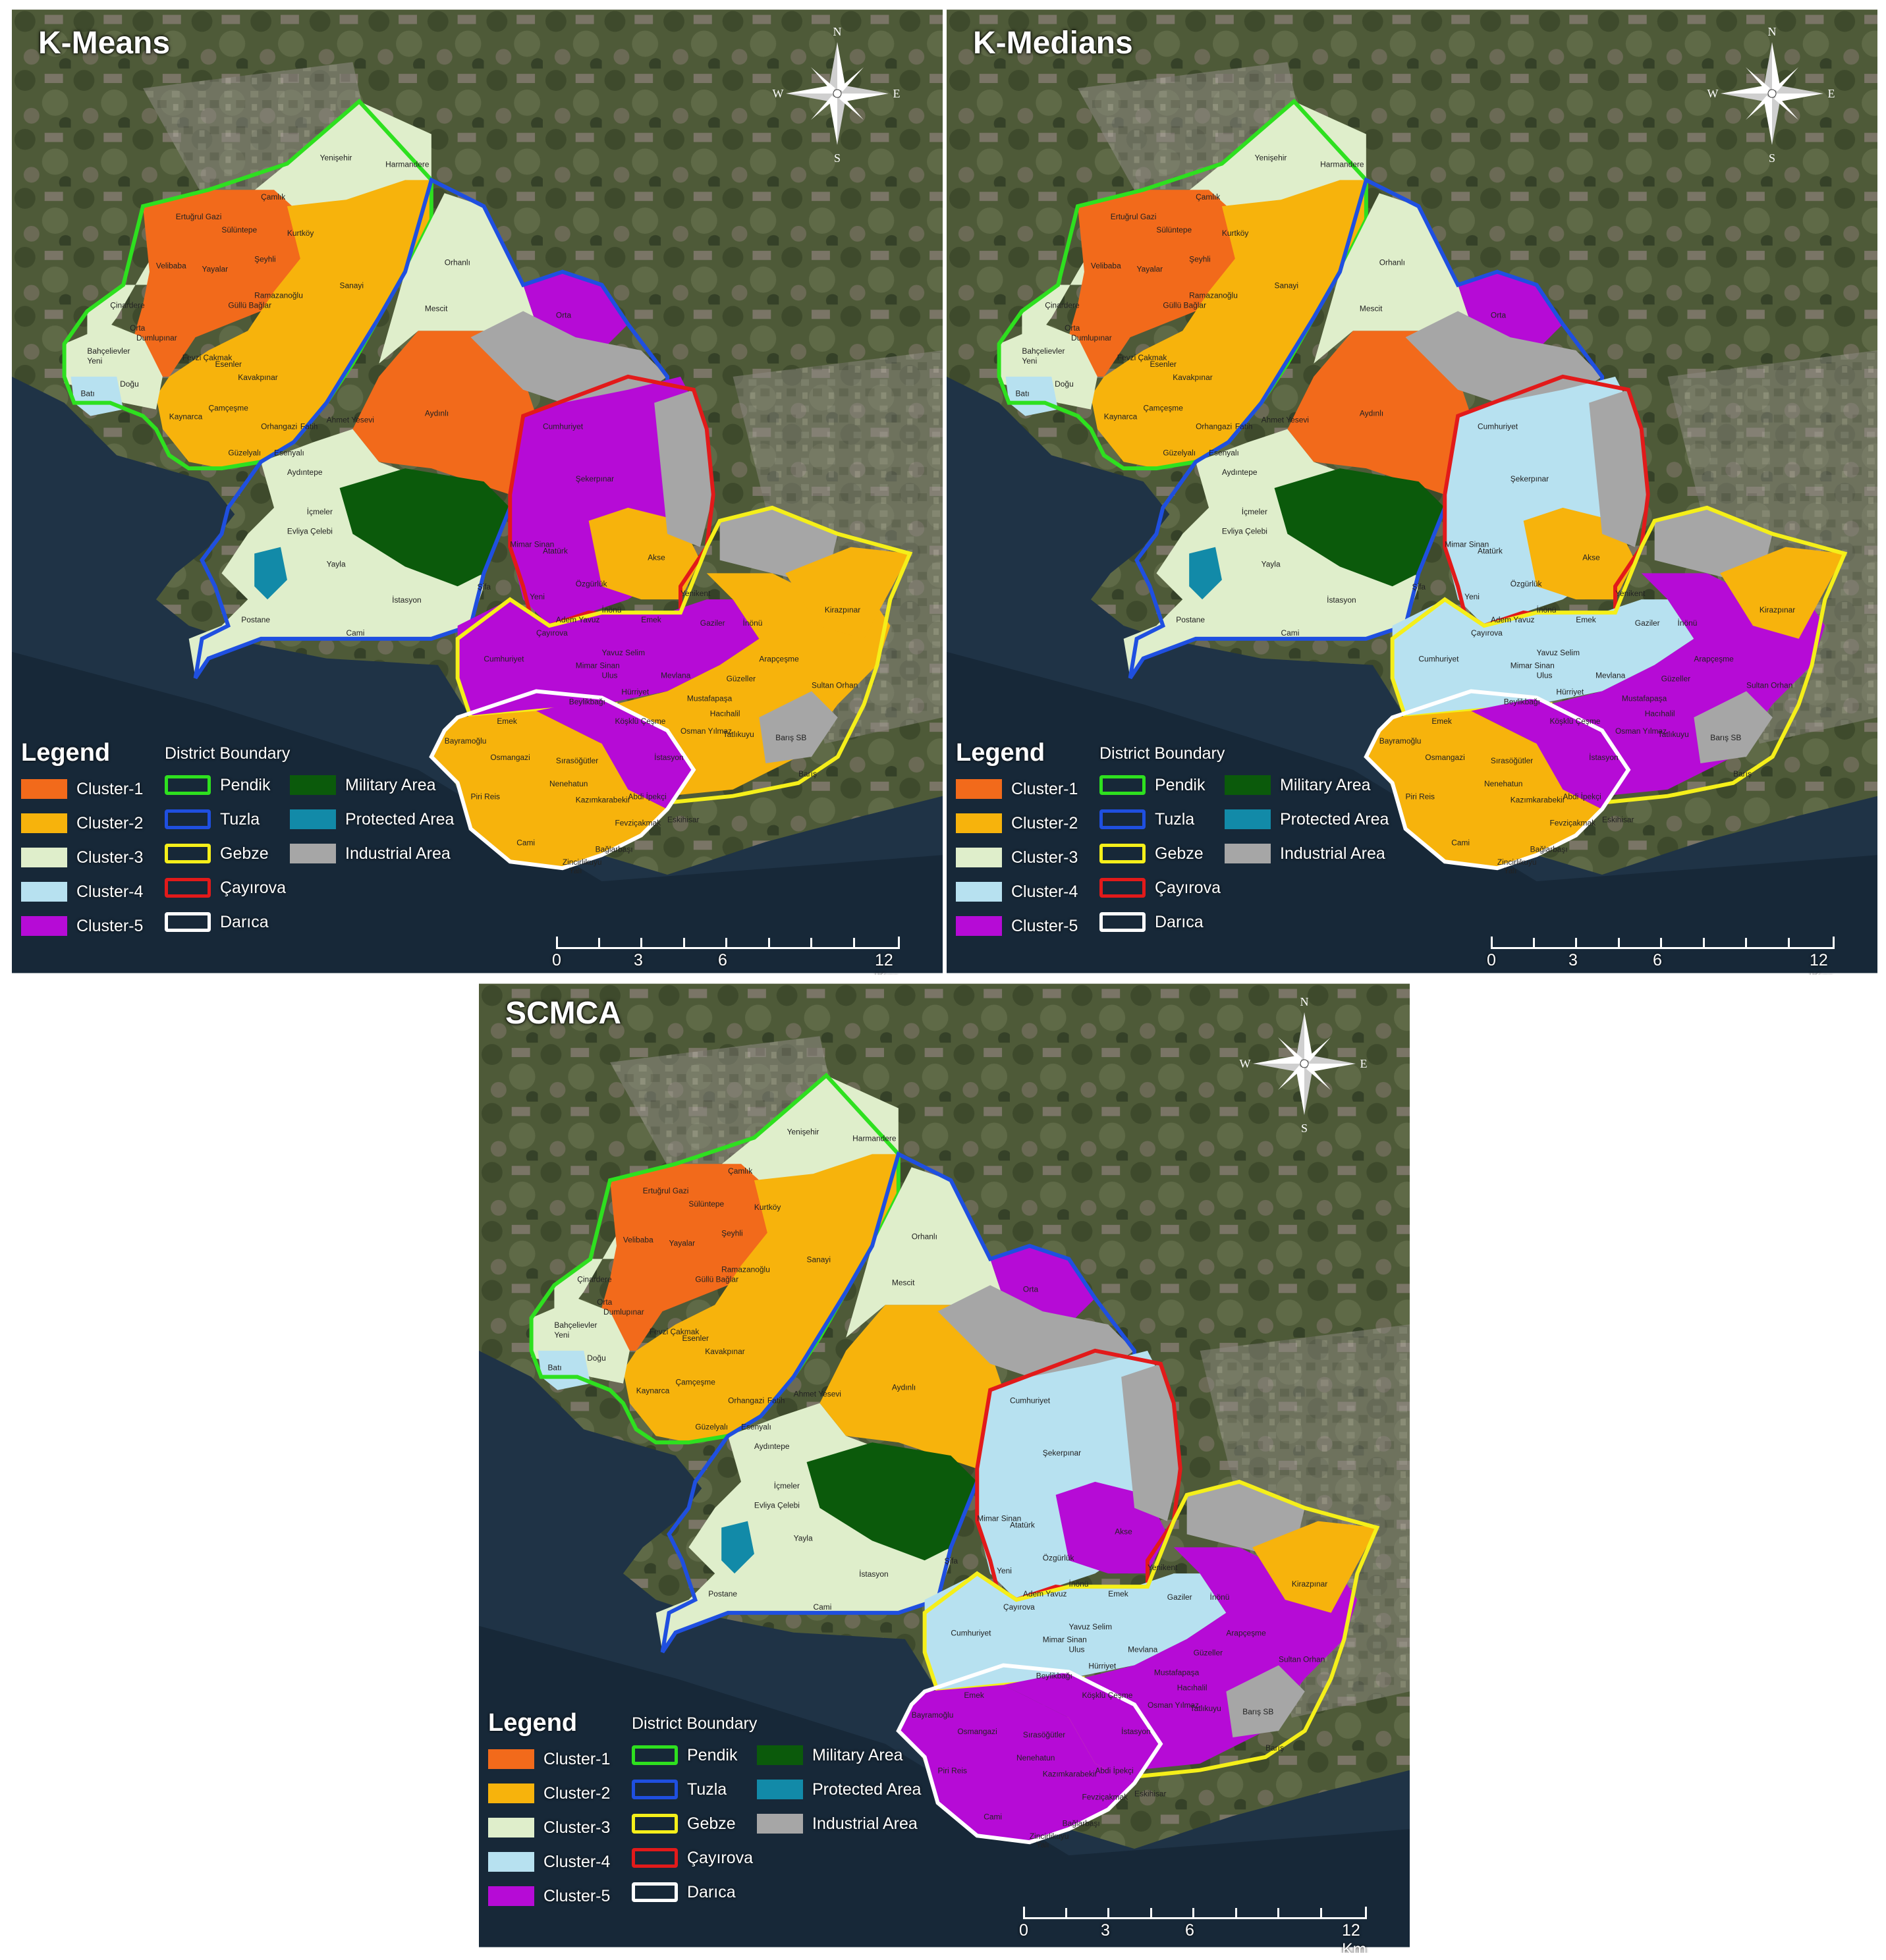 Image resolution: width=1886 pixels, height=1960 pixels. Describe the element at coordinates (807, 773) in the screenshot. I see `nb-label: Barış` at that location.